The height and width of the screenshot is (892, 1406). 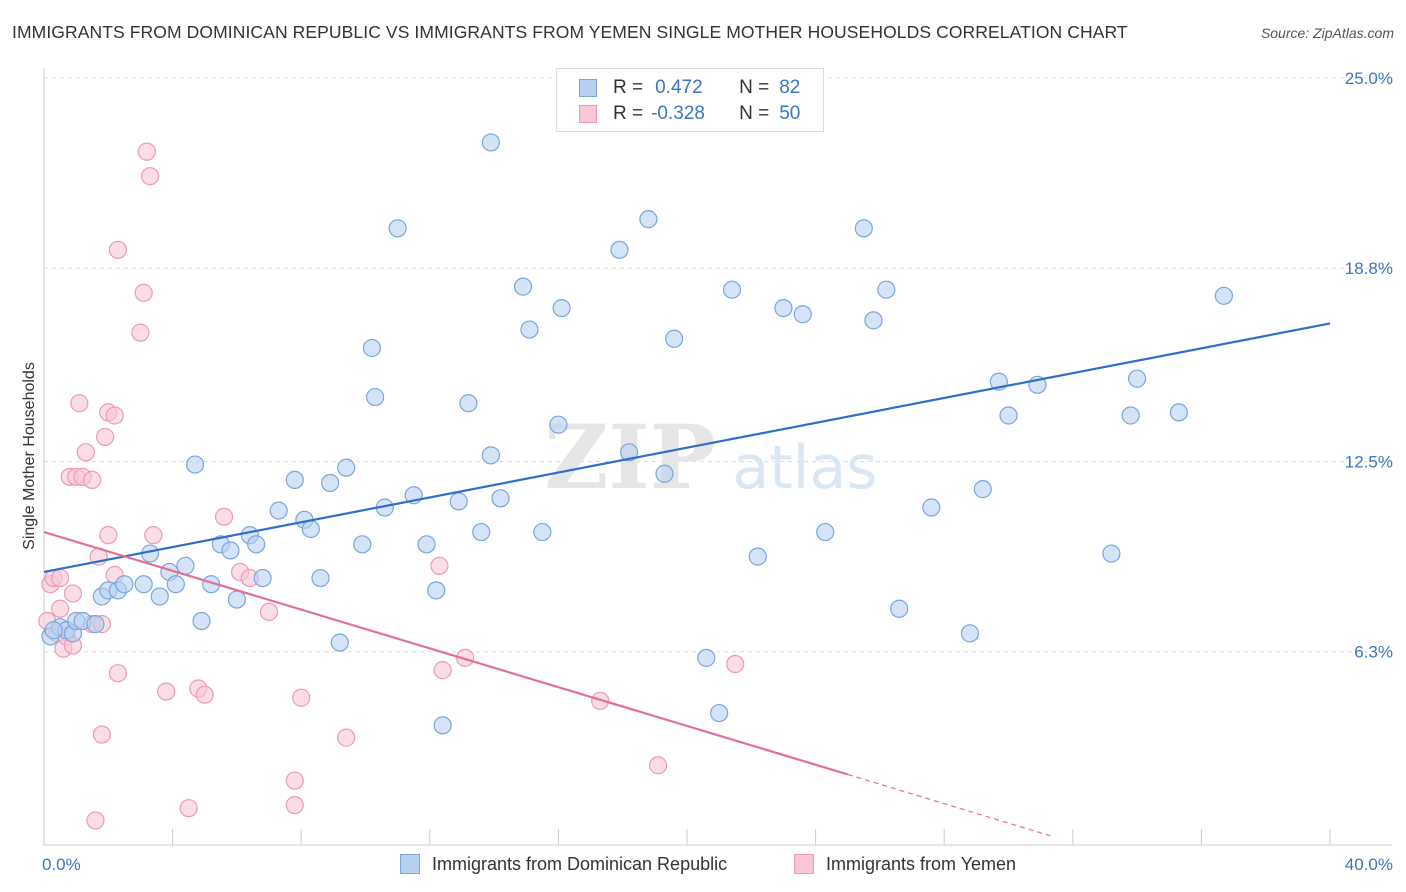 What do you see at coordinates (905, 864) in the screenshot?
I see `series-legend-yemen: Immigrants from Yemen` at bounding box center [905, 864].